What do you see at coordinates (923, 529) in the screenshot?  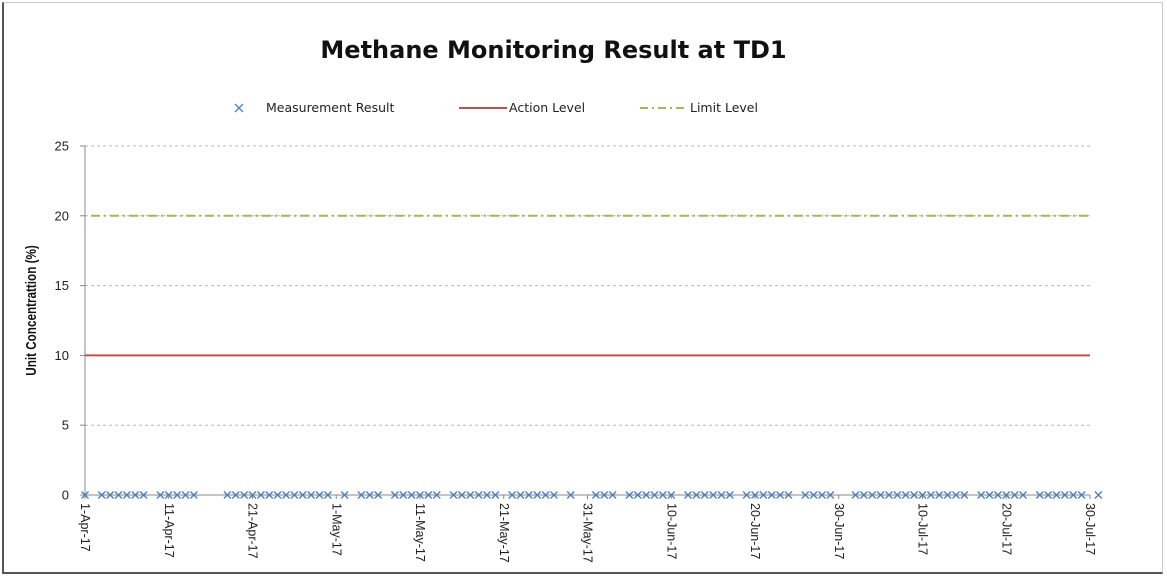 I see `x-tick-label: 10-Jul-17` at bounding box center [923, 529].